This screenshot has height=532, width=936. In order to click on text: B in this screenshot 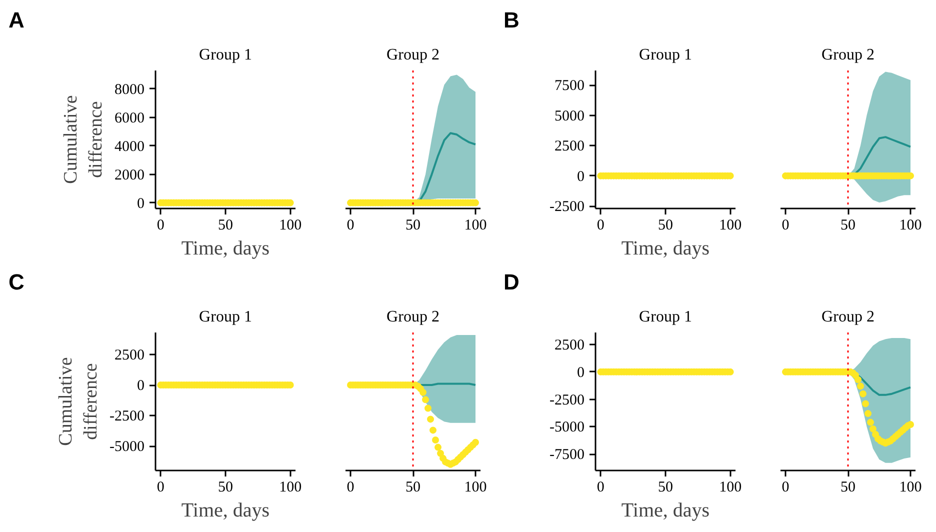, I will do `click(512, 20)`.